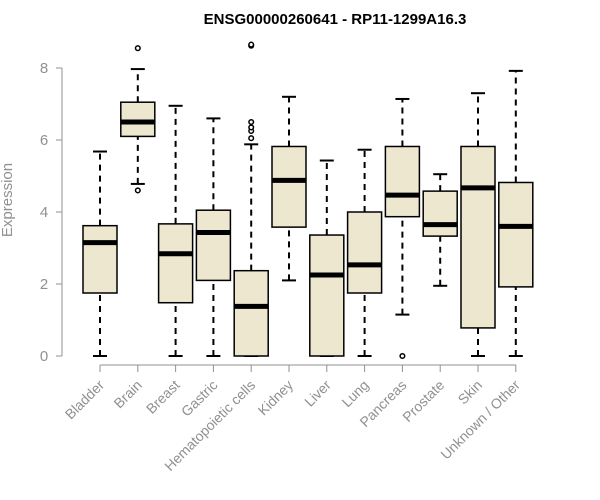 The height and width of the screenshot is (500, 600). I want to click on box-lung, so click(364, 252).